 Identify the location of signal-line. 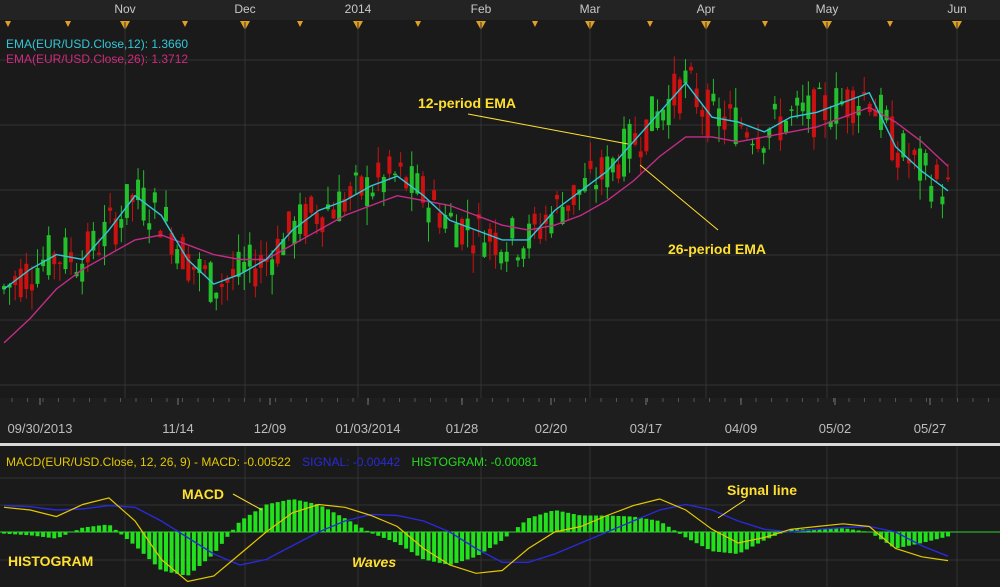
(476, 534).